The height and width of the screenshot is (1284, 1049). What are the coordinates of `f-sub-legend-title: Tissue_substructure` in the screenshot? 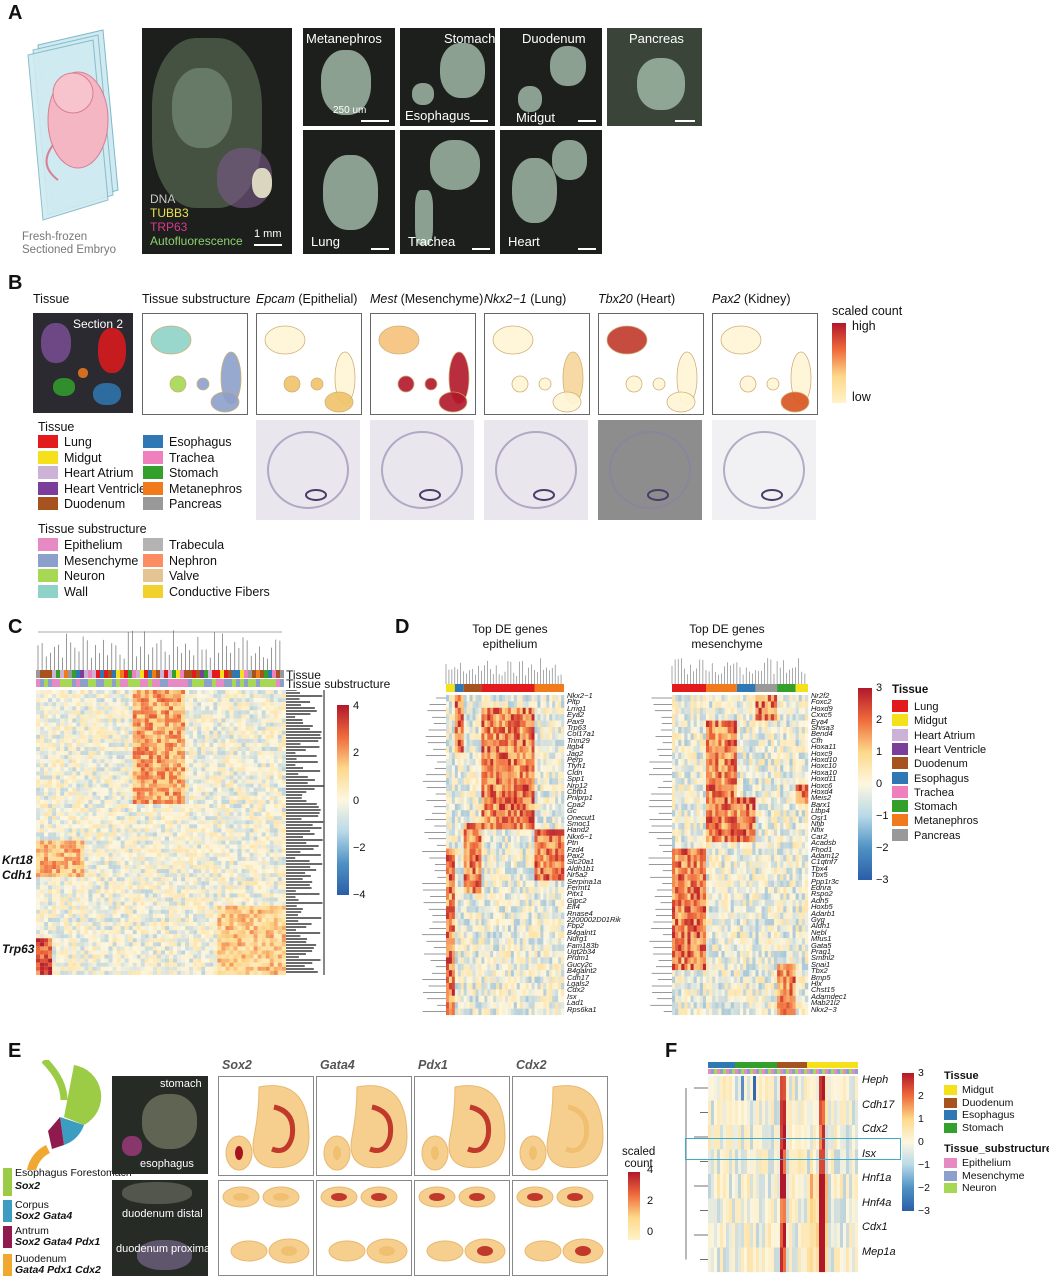 It's located at (996, 1149).